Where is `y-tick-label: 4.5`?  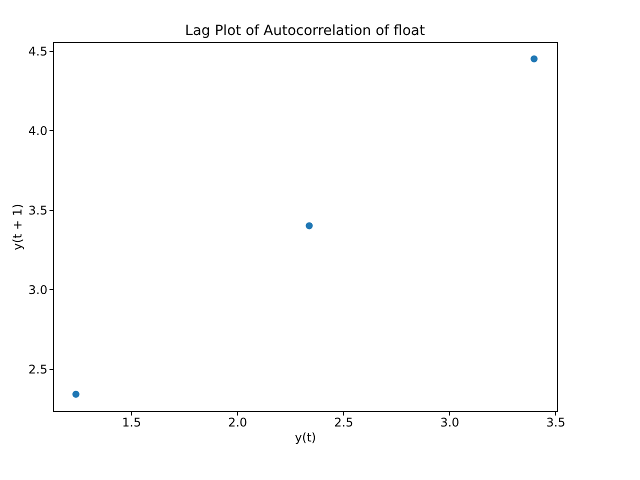 y-tick-label: 4.5 is located at coordinates (38, 51).